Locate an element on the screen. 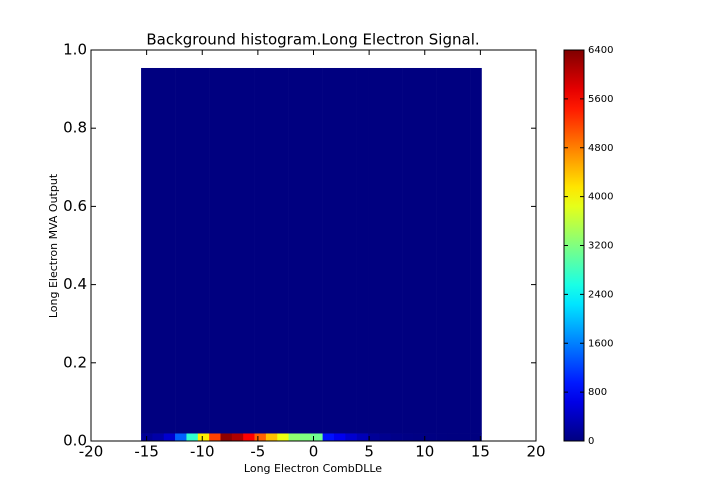 Image resolution: width=720 pixels, height=504 pixels. y-tick-label: 1.0 is located at coordinates (75, 50).